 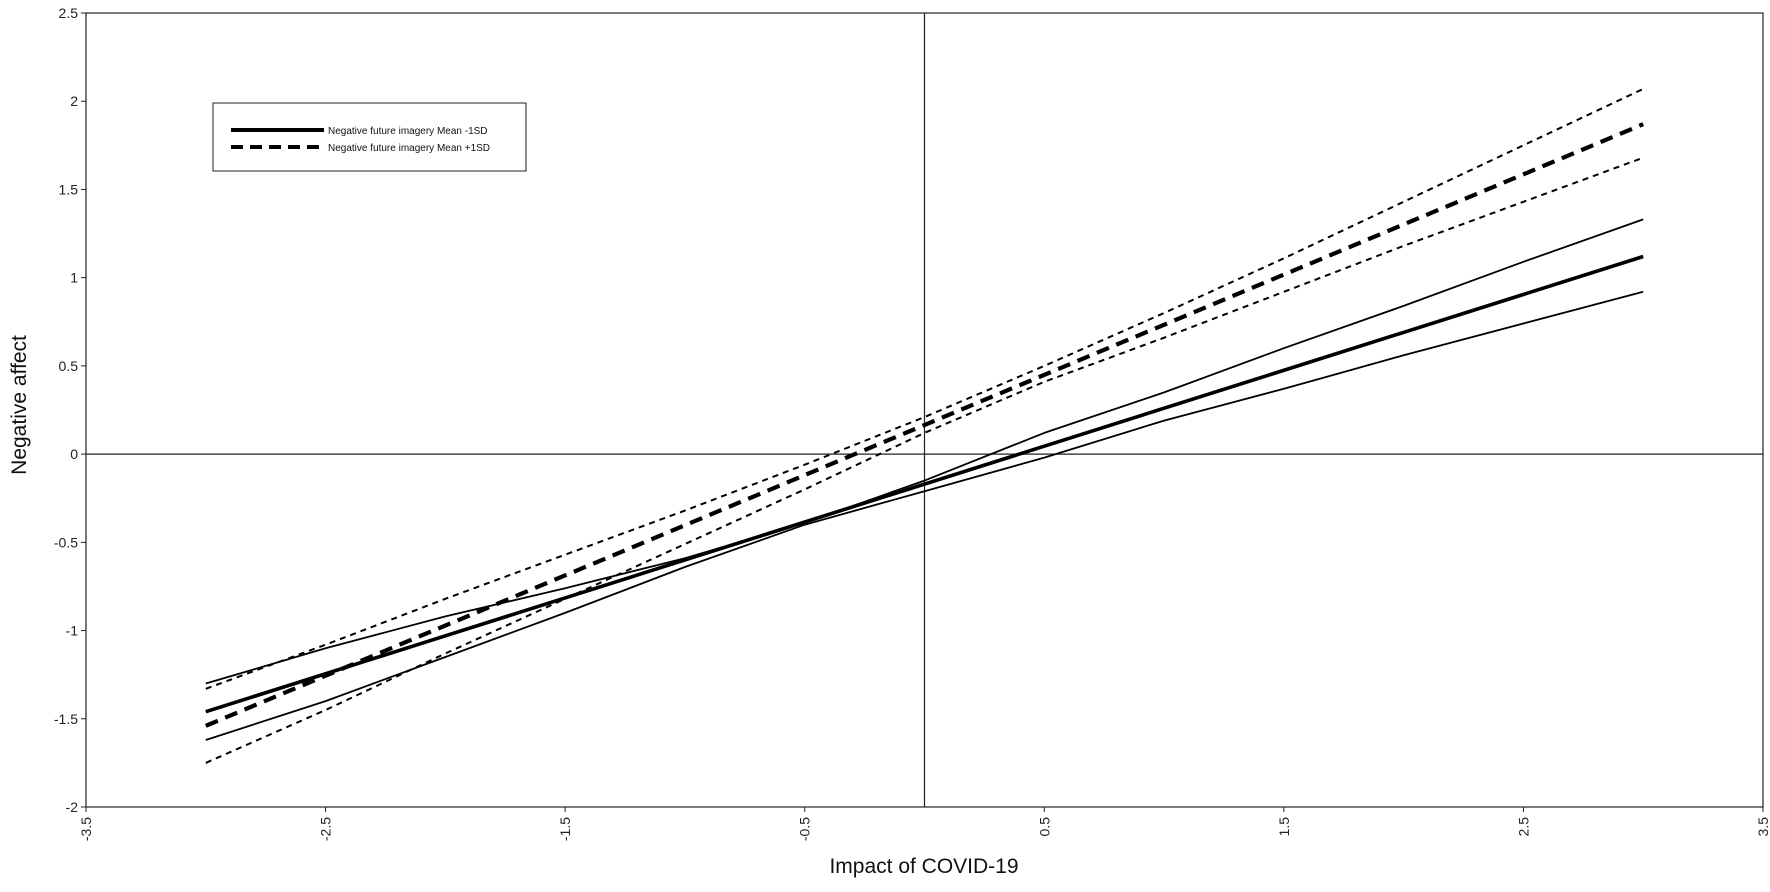 I want to click on y-axis: 2.5 2 1.5 1 0.5 0 -0.5 -1 -1.5 -2, so click(x=70, y=410).